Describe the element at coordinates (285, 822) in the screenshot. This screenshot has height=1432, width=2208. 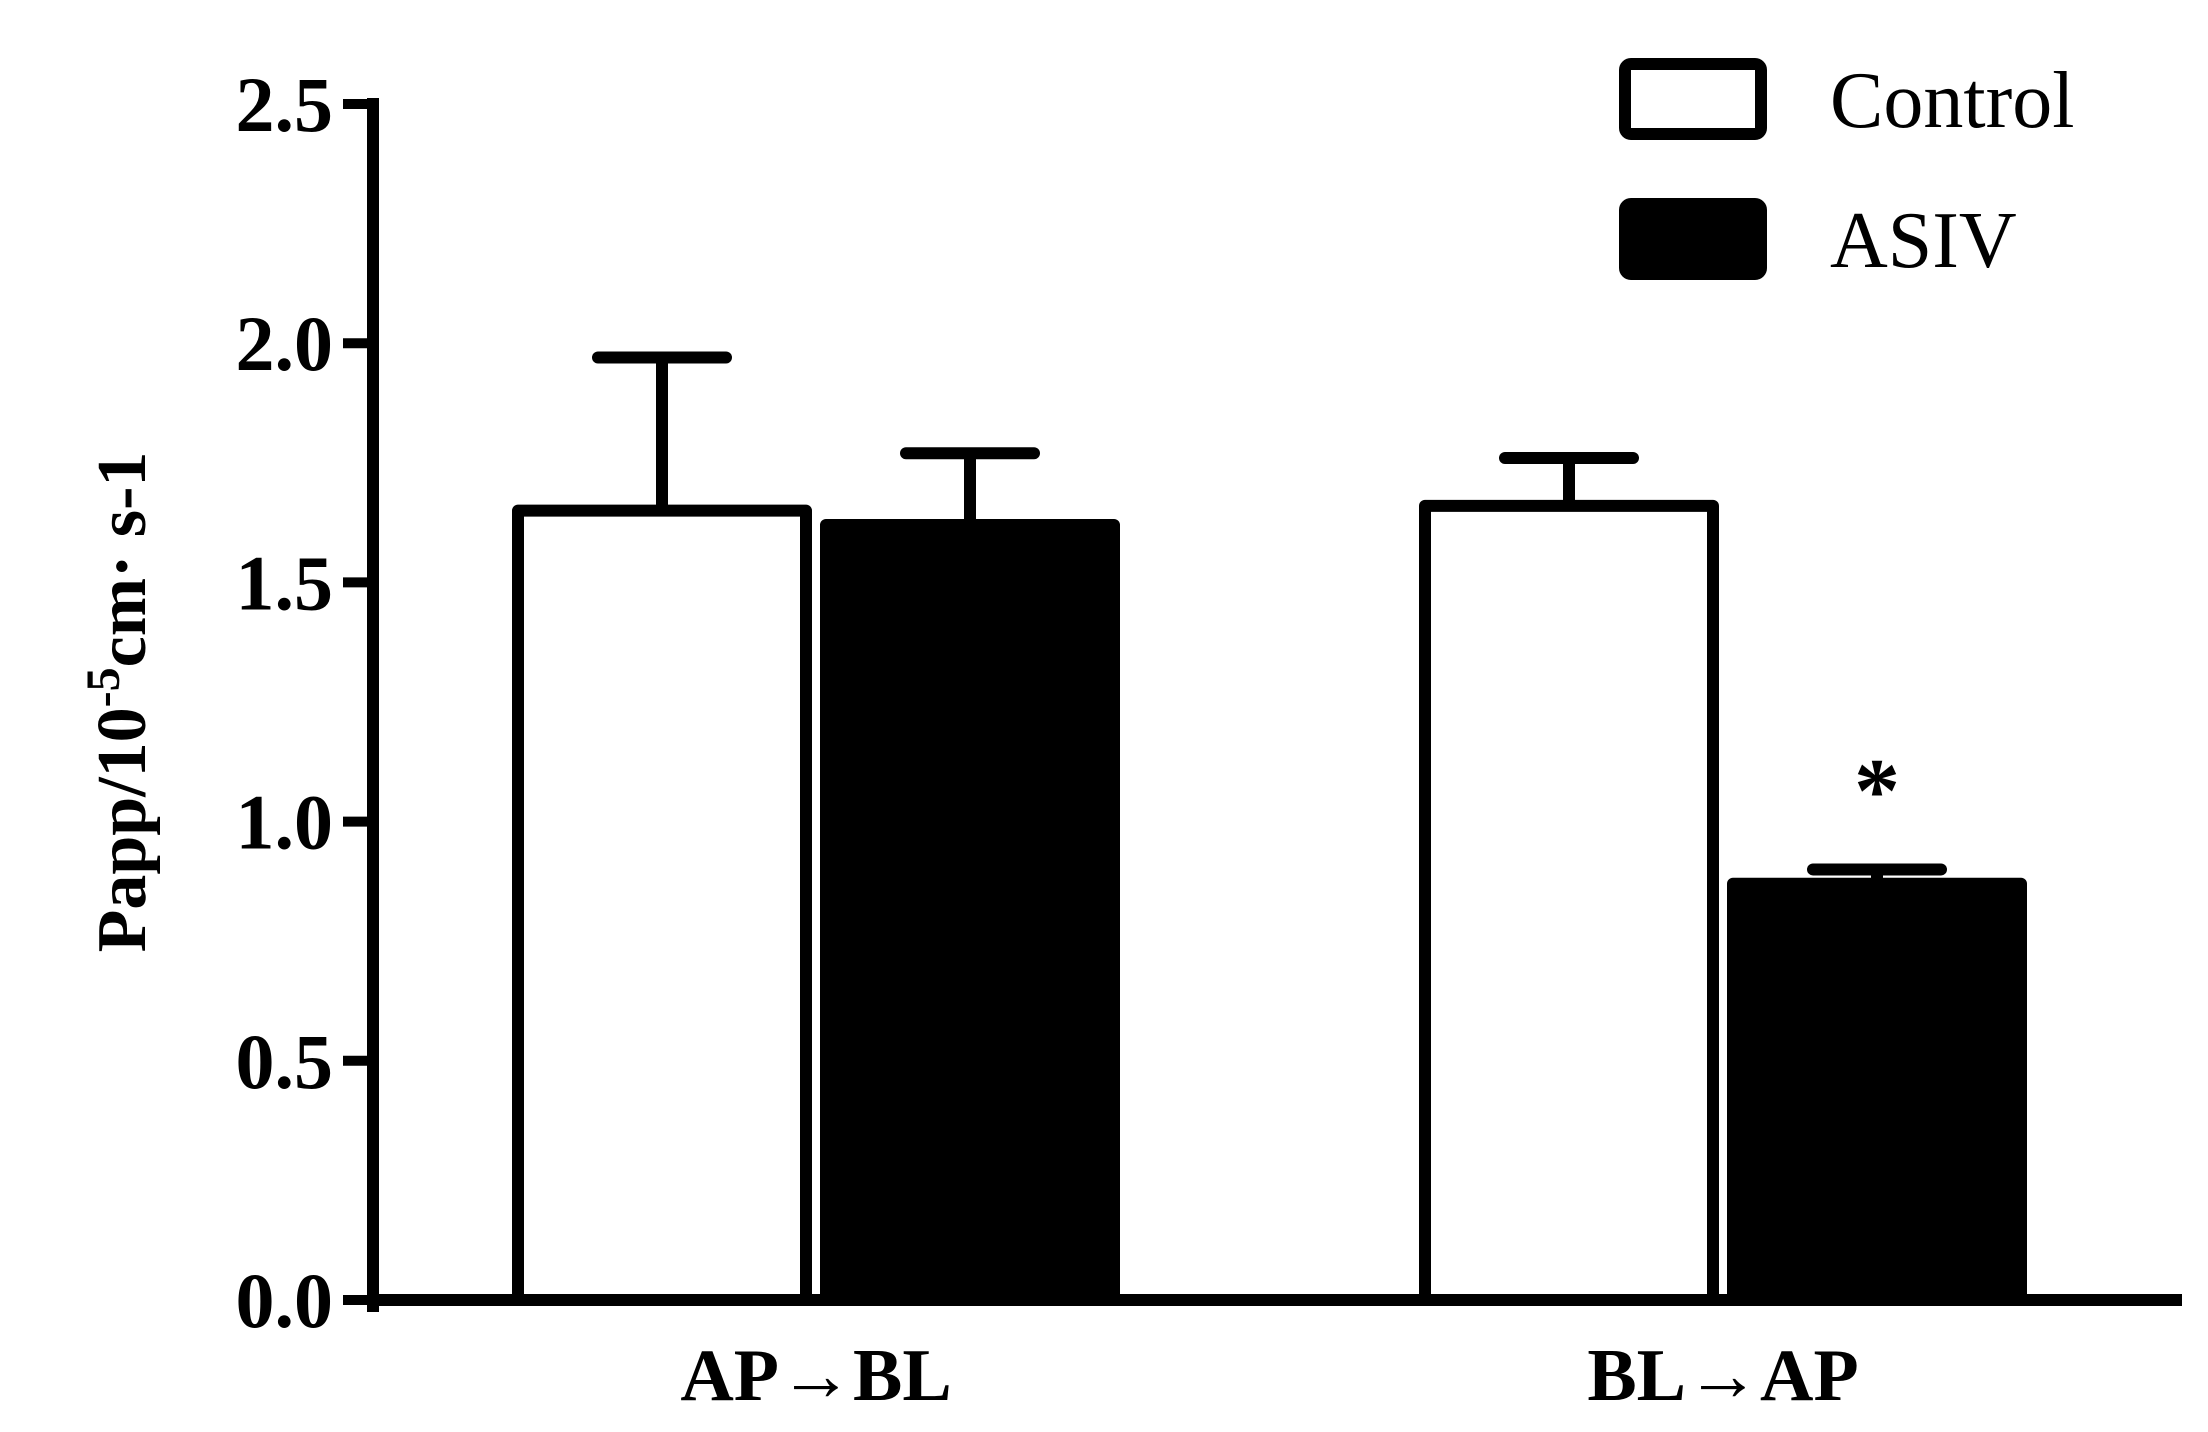
I see `y-tick-label: 1.0` at that location.